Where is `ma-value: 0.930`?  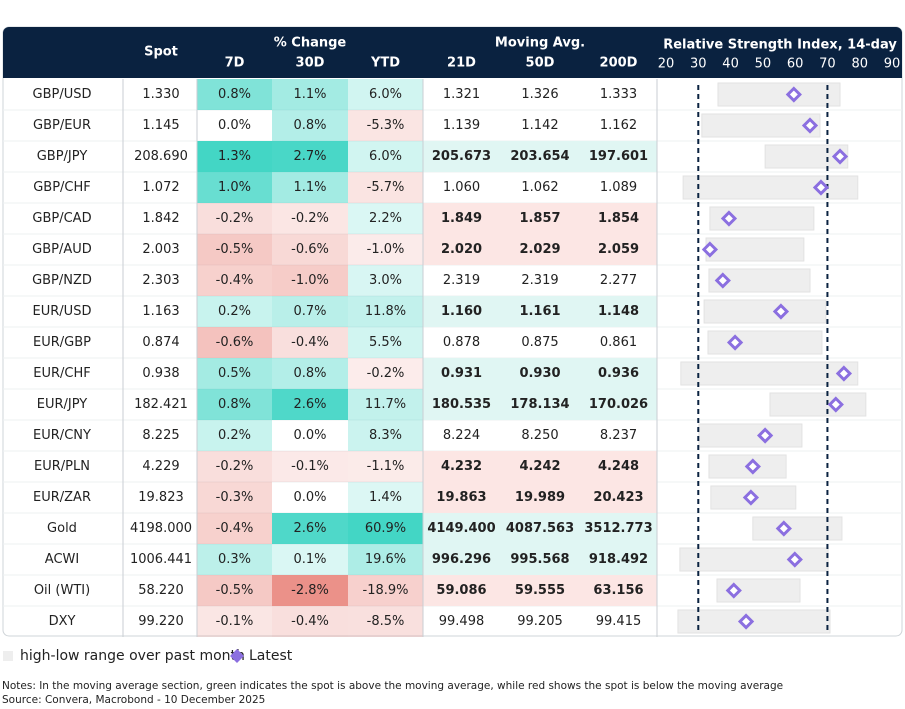 ma-value: 0.930 is located at coordinates (539, 373).